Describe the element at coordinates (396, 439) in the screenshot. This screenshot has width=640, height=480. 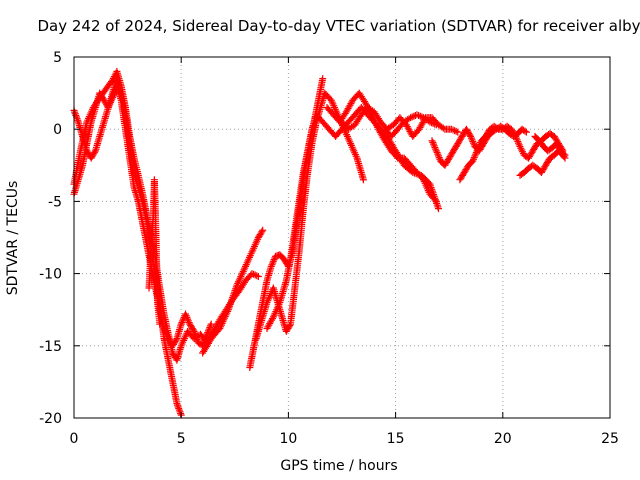
I see `x-tick-label: 15` at that location.